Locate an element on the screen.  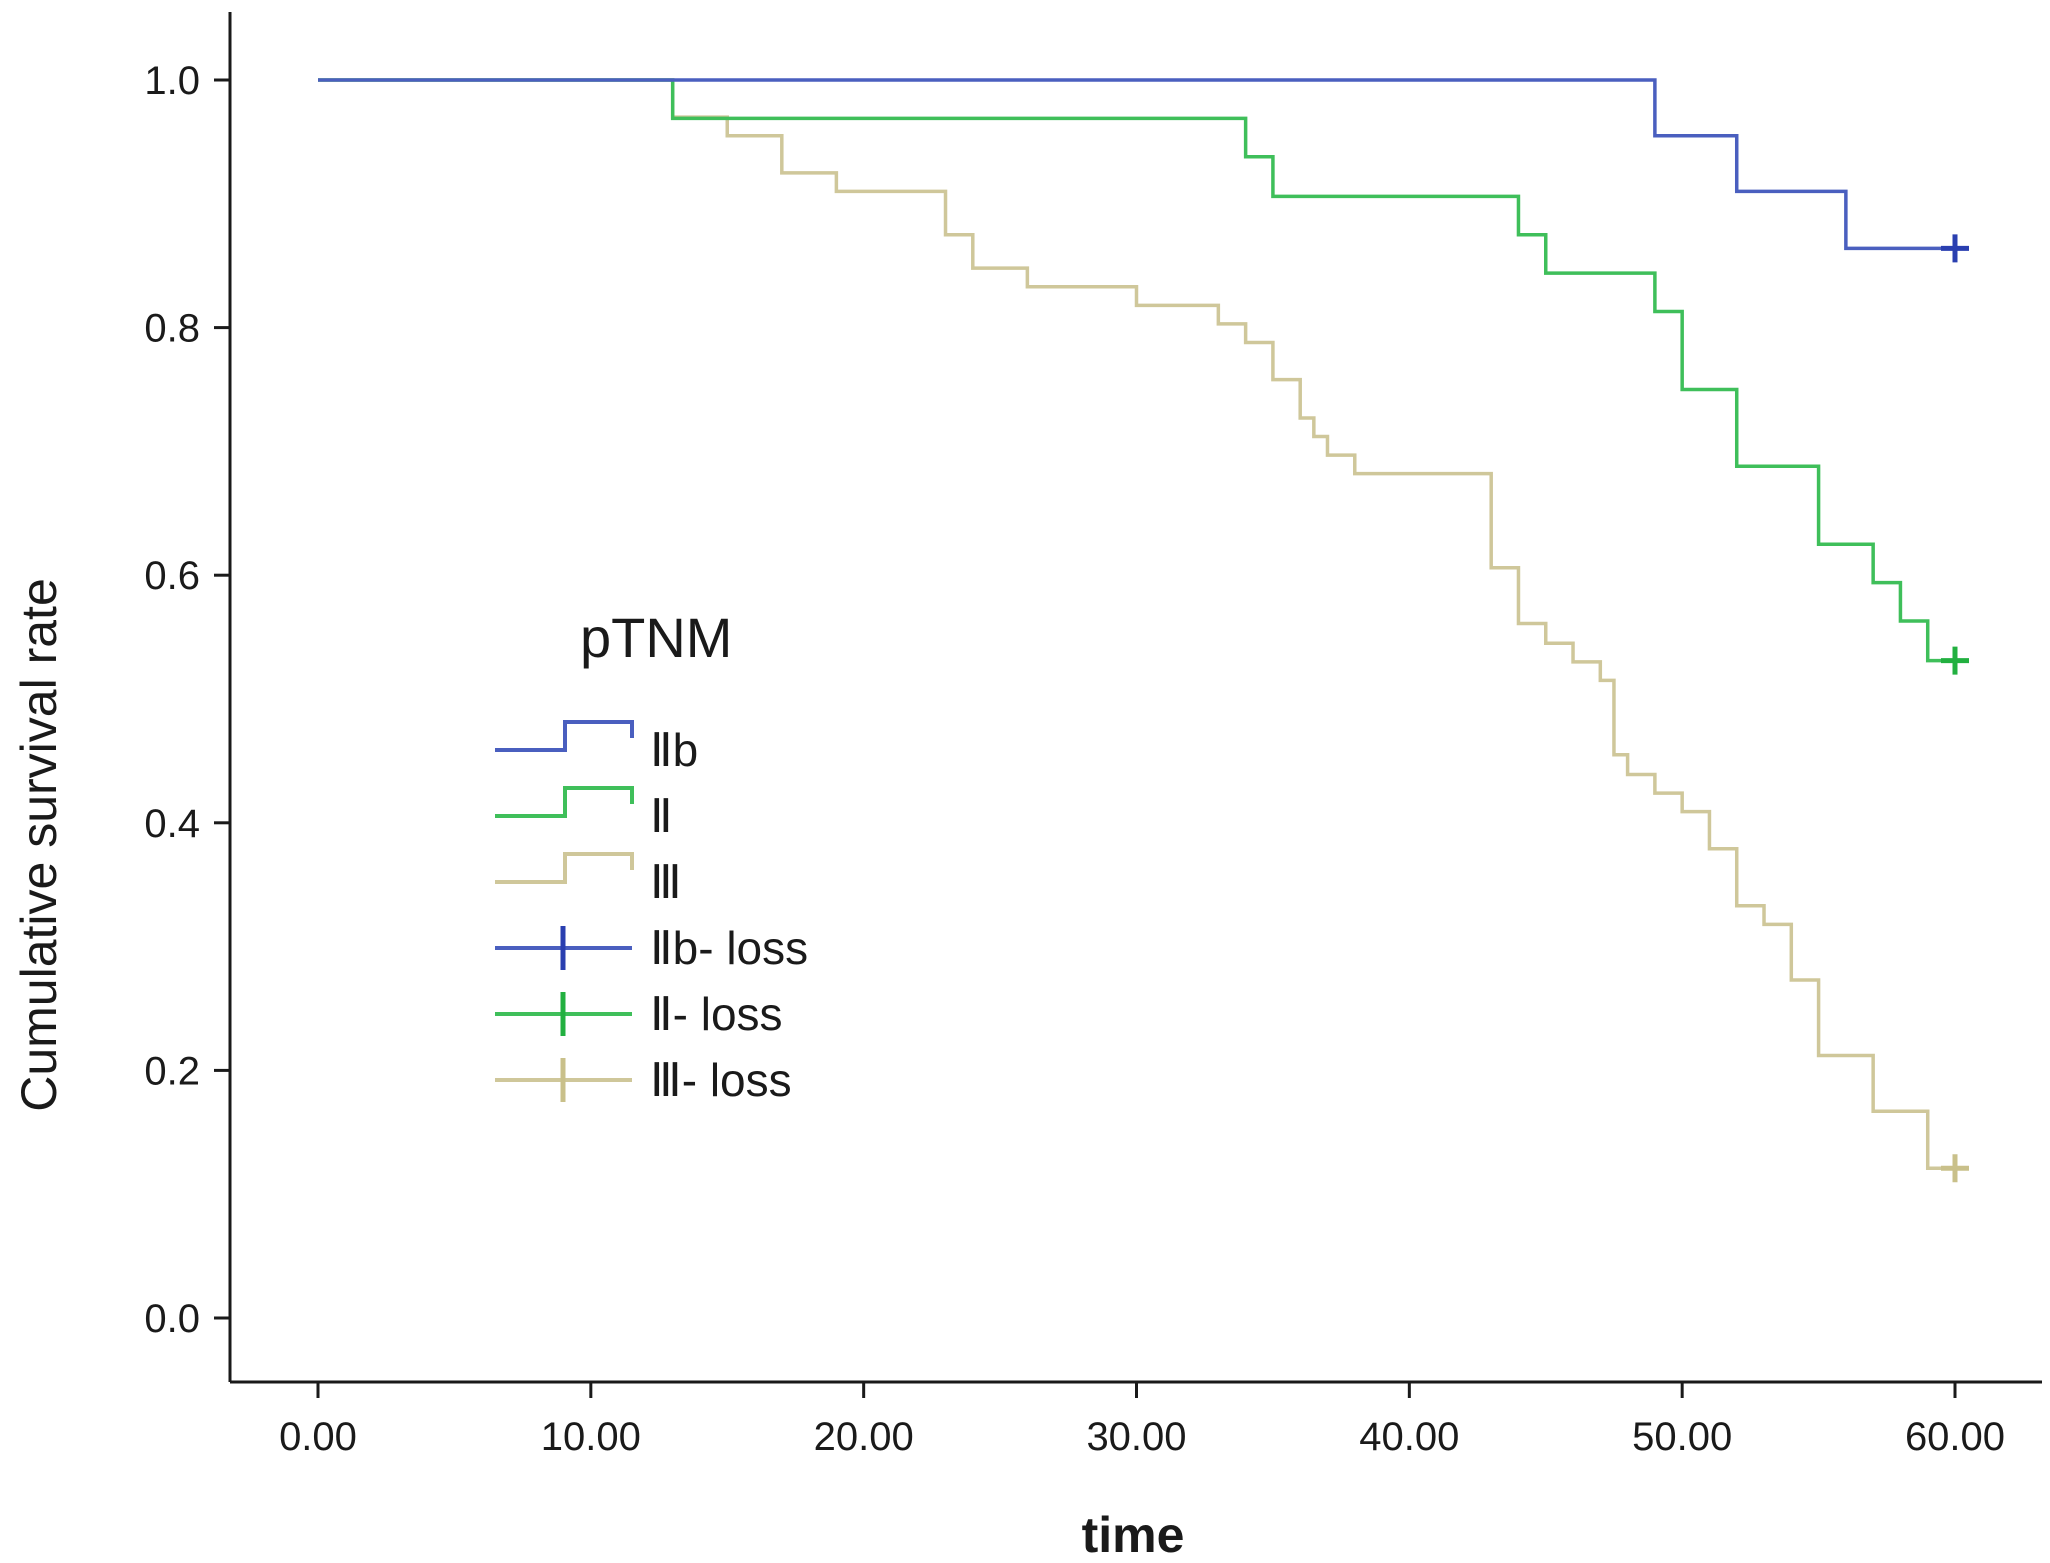
legend-label-1: Ⅱ is located at coordinates (661, 816).